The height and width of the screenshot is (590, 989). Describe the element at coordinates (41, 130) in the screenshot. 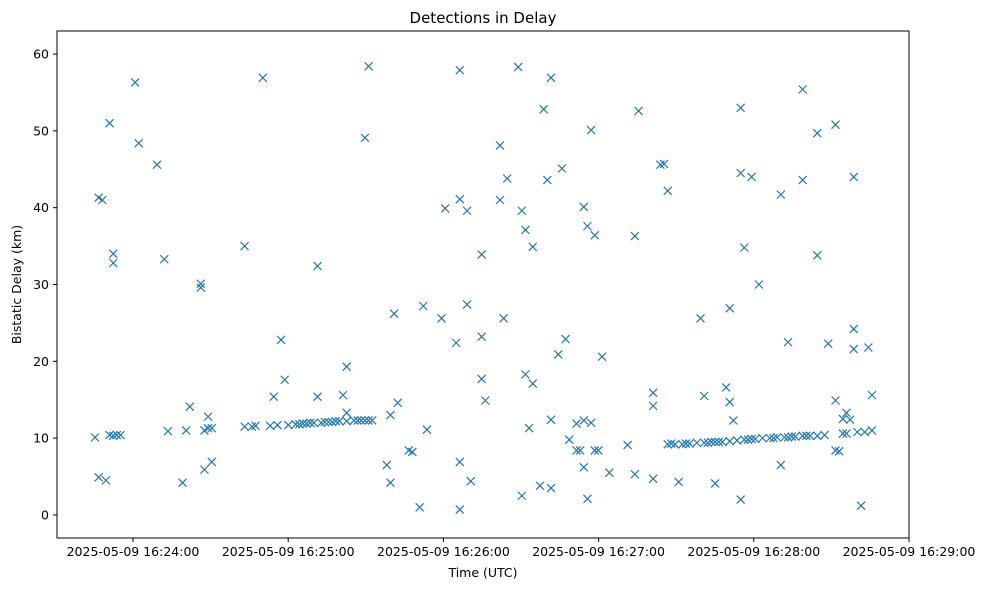

I see `y-tick-label: 50` at that location.